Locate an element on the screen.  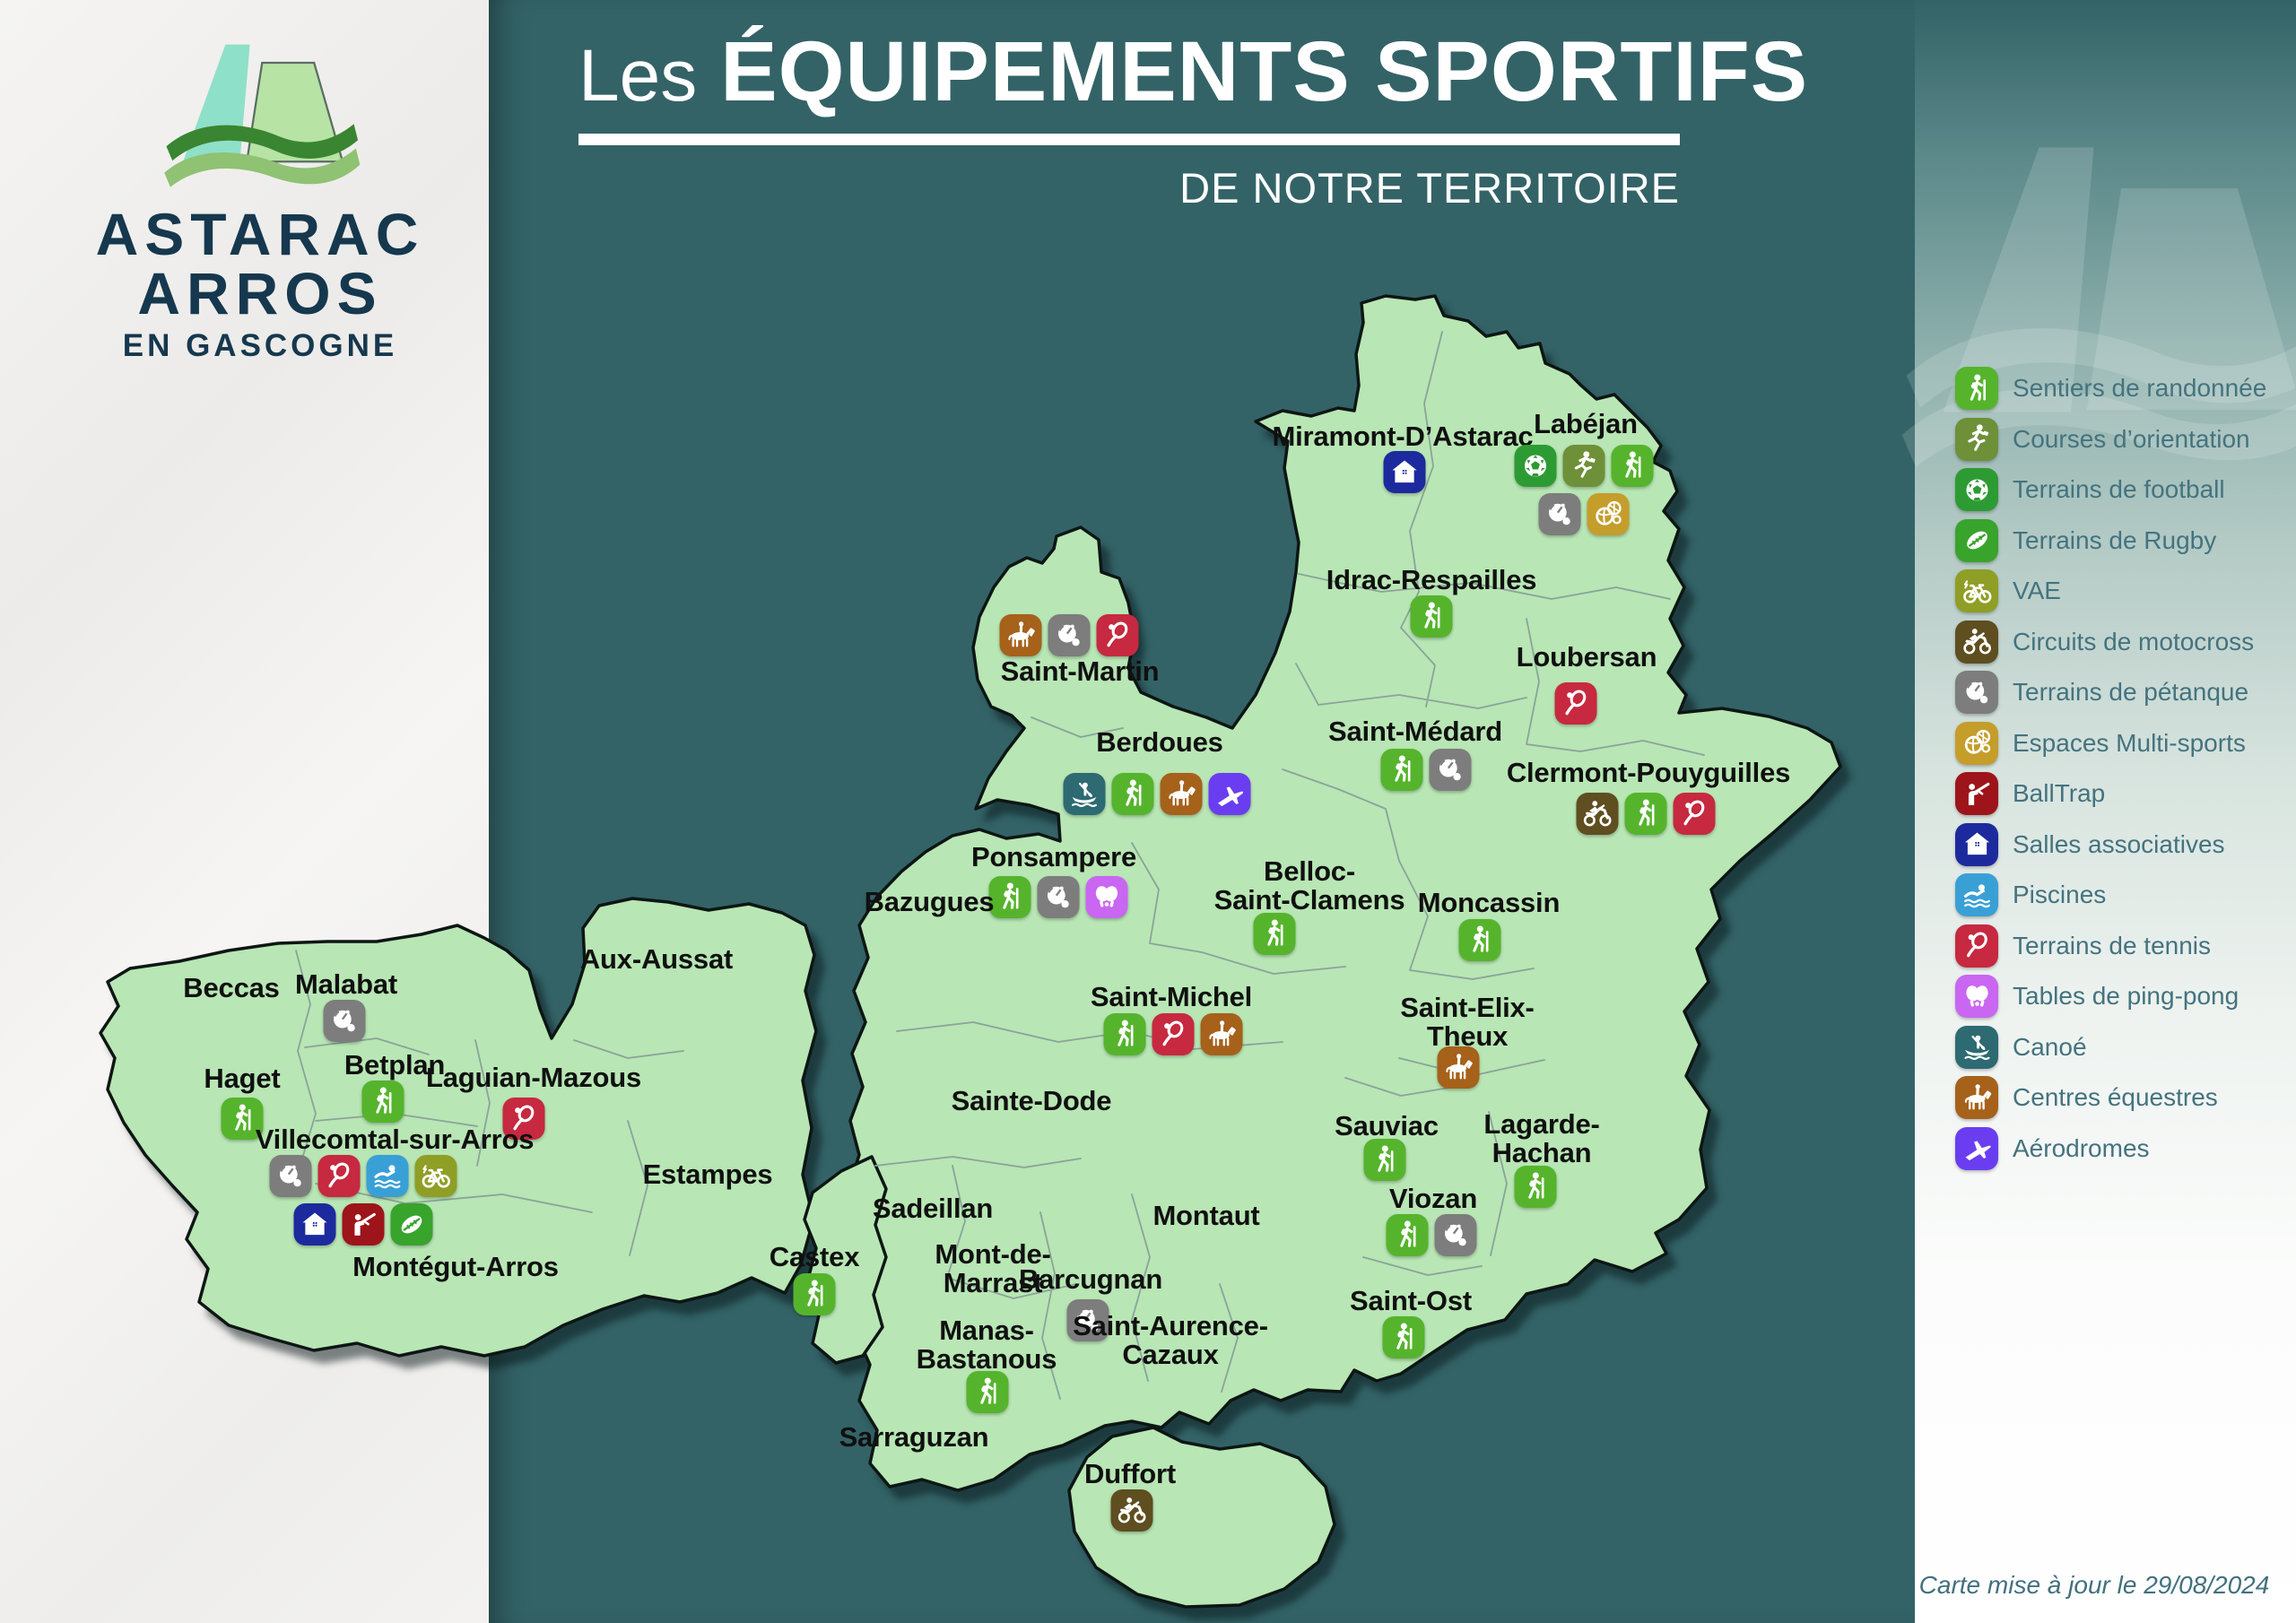
clay-shooter-icon is located at coordinates (1976, 794).